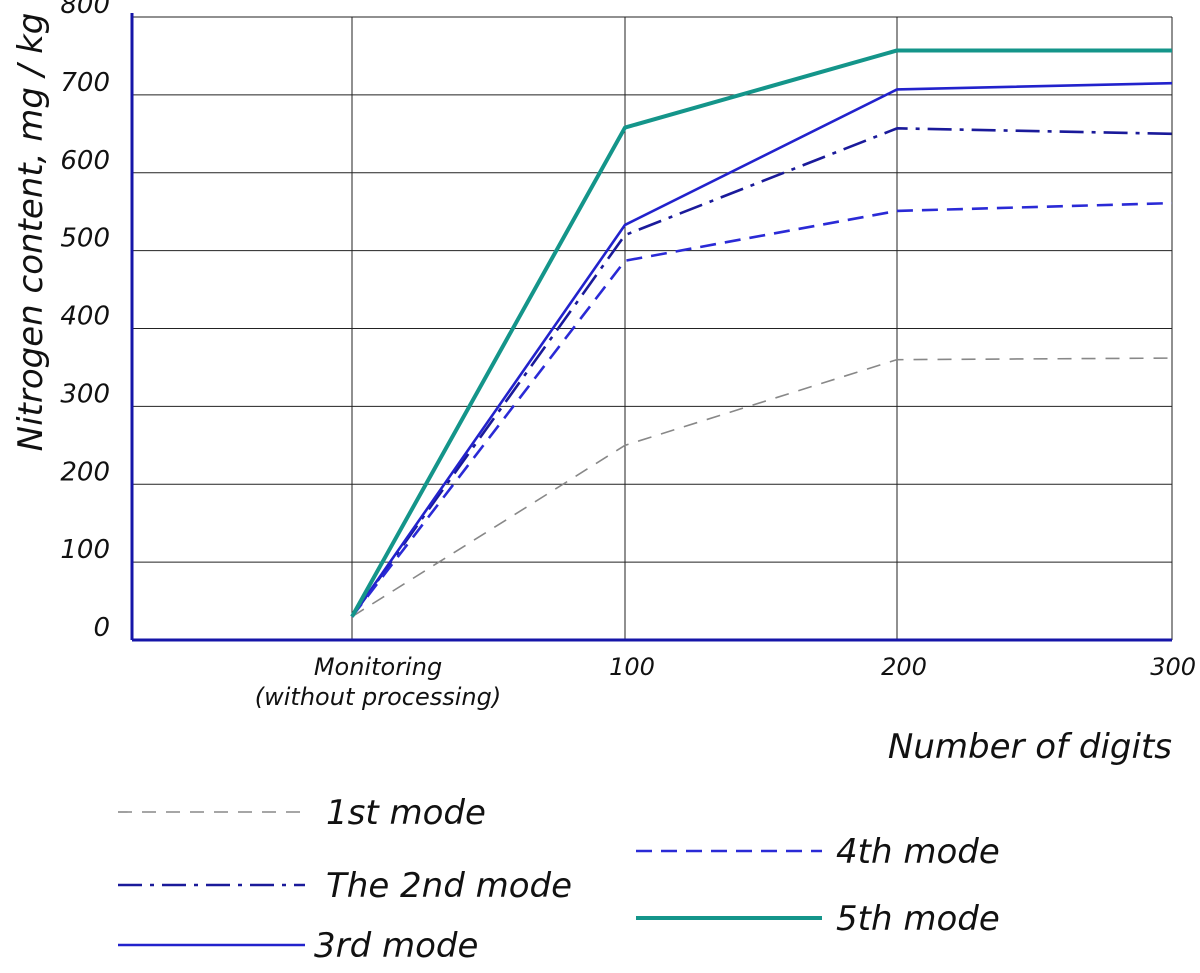  I want to click on y-tick-label: 100, so click(85, 550).